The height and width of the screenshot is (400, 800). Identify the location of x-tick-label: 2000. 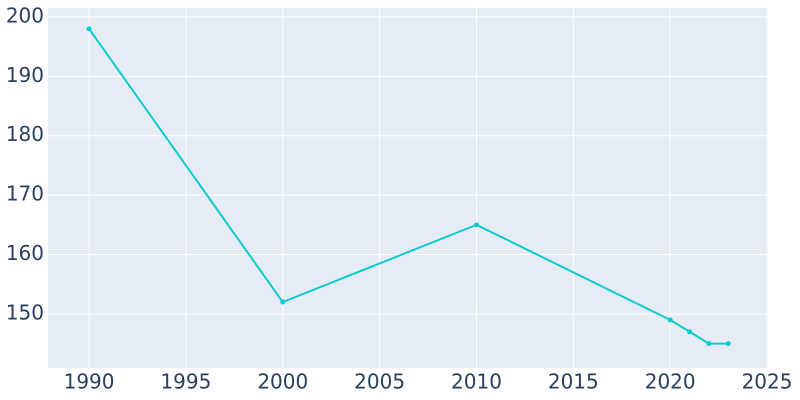
(282, 382).